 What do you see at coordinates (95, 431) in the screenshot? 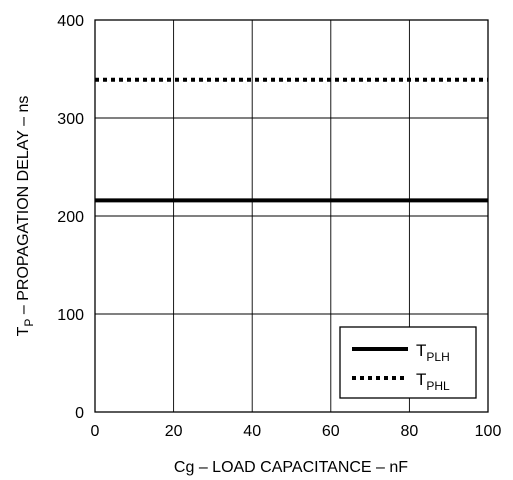
I see `x-tick-label: 0` at bounding box center [95, 431].